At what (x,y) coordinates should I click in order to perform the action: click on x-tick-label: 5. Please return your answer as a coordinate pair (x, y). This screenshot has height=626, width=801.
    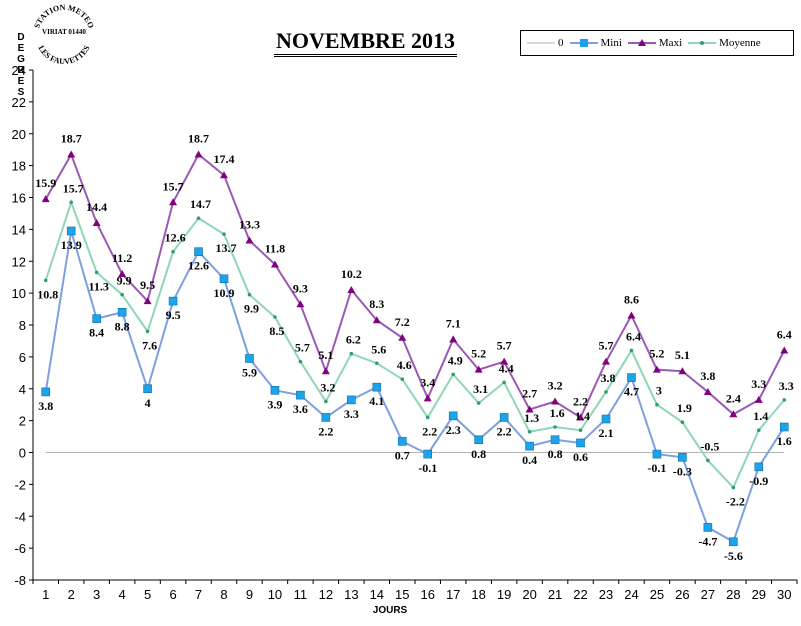
    Looking at the image, I should click on (147, 594).